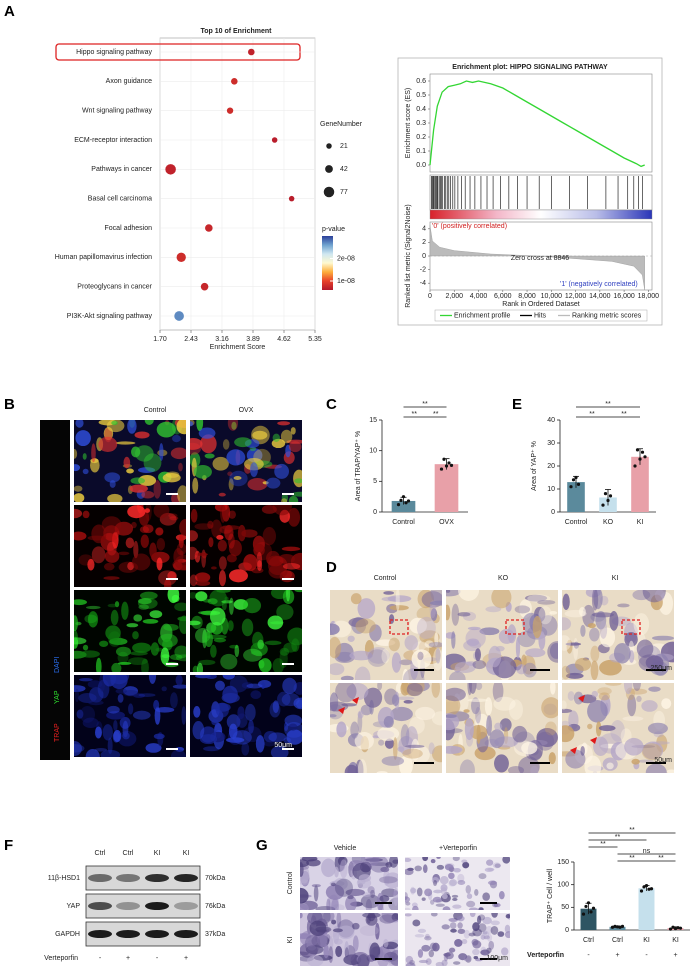  What do you see at coordinates (345, 848) in the screenshot?
I see `column-label: Vehicle` at bounding box center [345, 848].